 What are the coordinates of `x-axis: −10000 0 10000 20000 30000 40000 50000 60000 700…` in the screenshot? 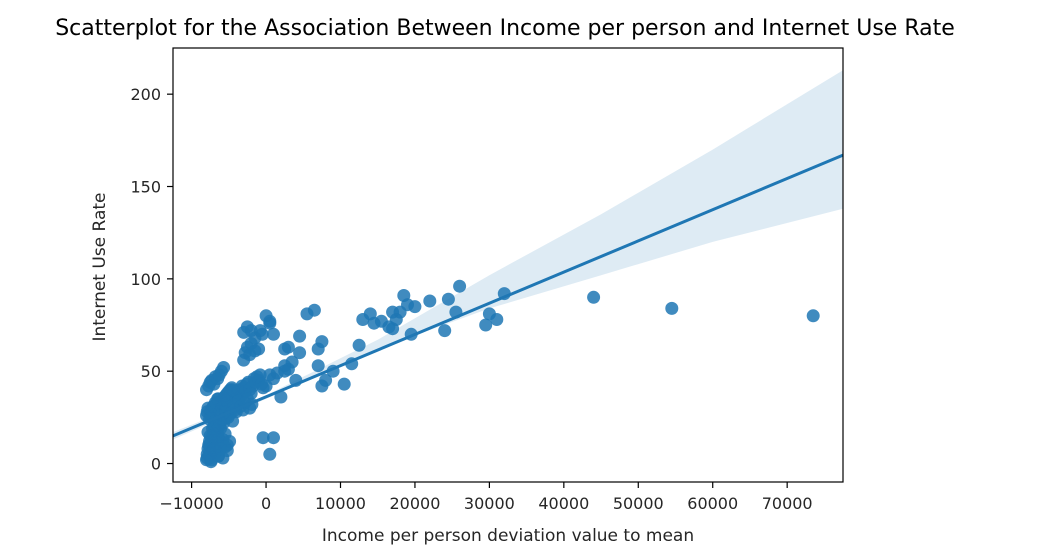 It's located at (486, 497).